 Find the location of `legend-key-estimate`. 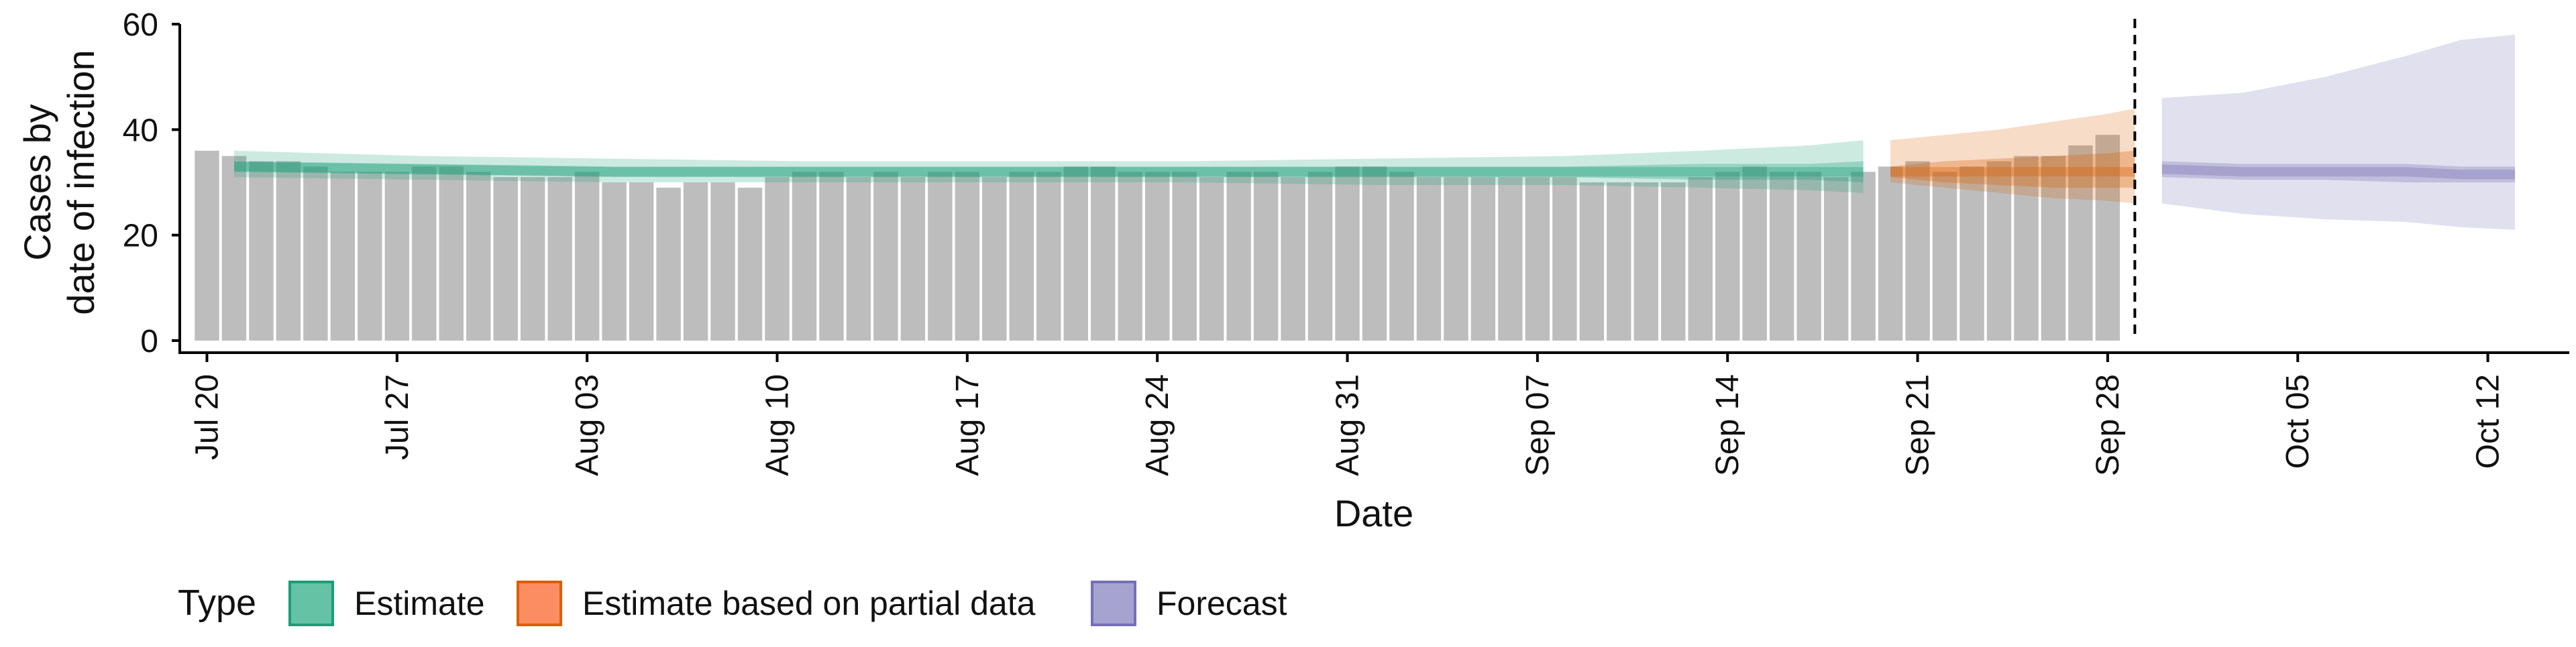

legend-key-estimate is located at coordinates (311, 603).